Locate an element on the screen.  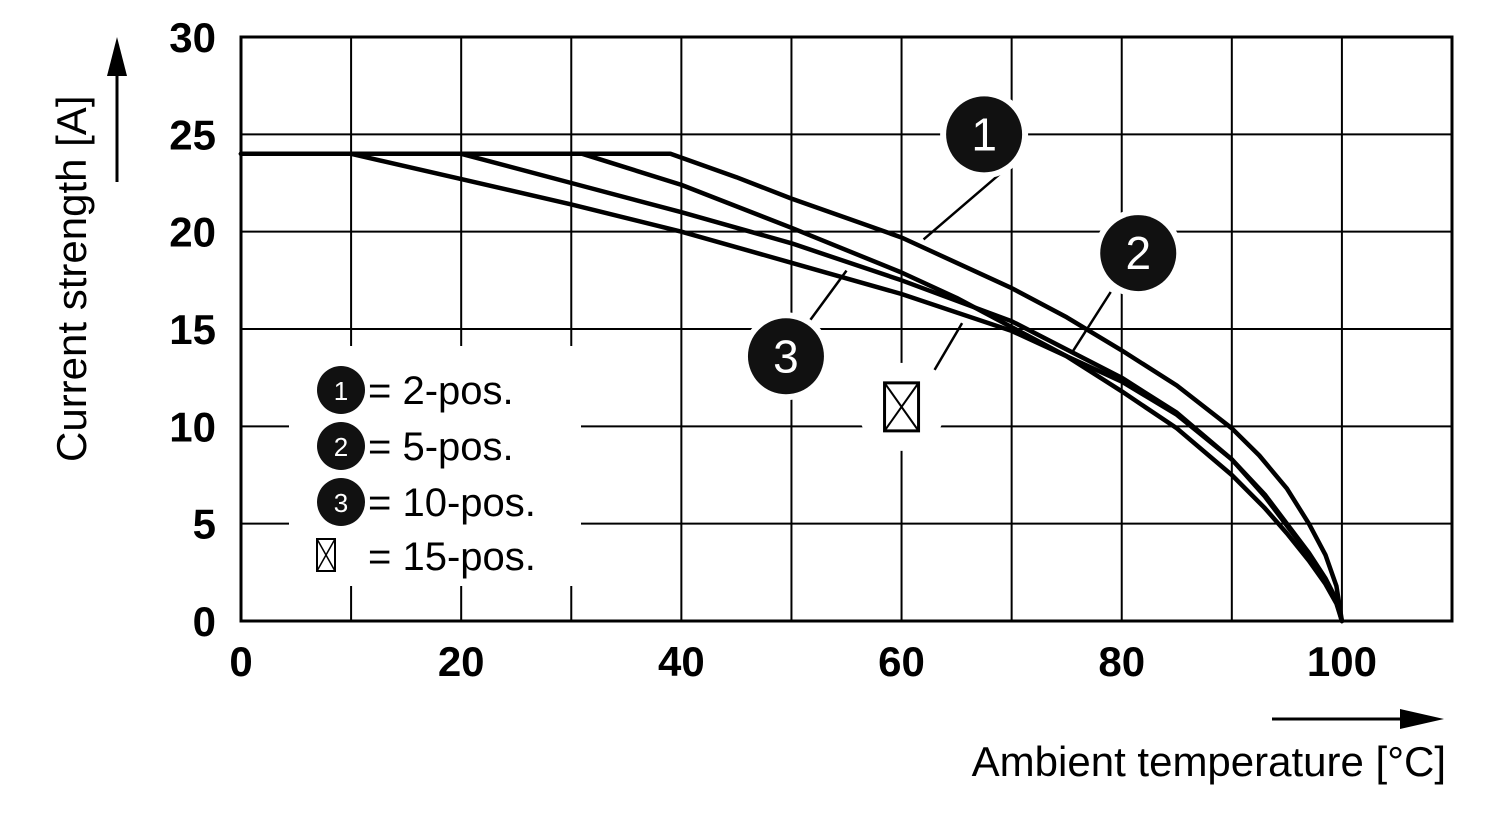
x-tick-label: 80 is located at coordinates (1121, 661).